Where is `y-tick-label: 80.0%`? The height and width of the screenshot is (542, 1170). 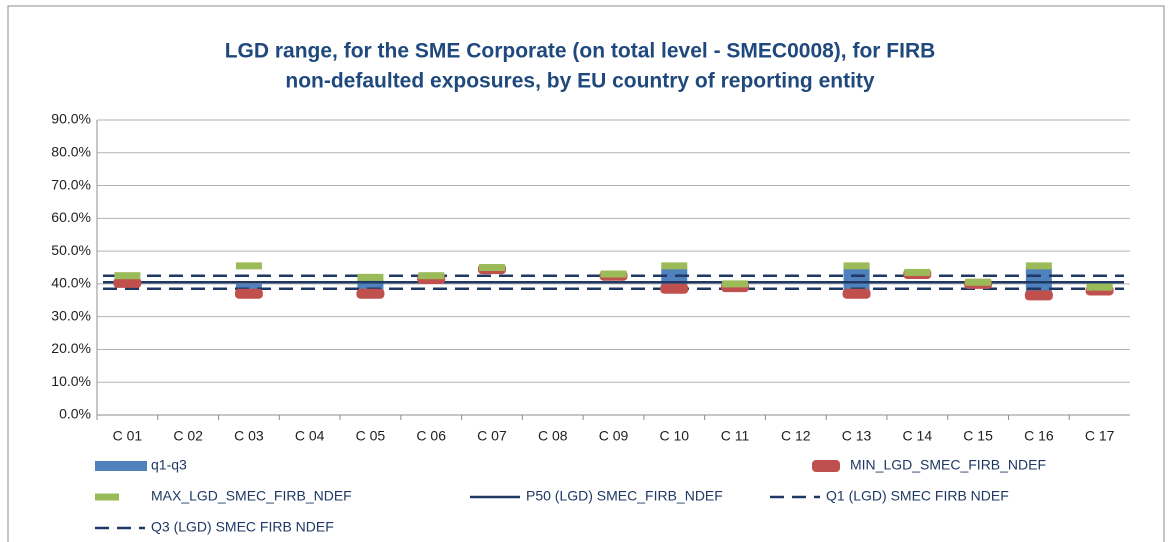
y-tick-label: 80.0% is located at coordinates (71, 151).